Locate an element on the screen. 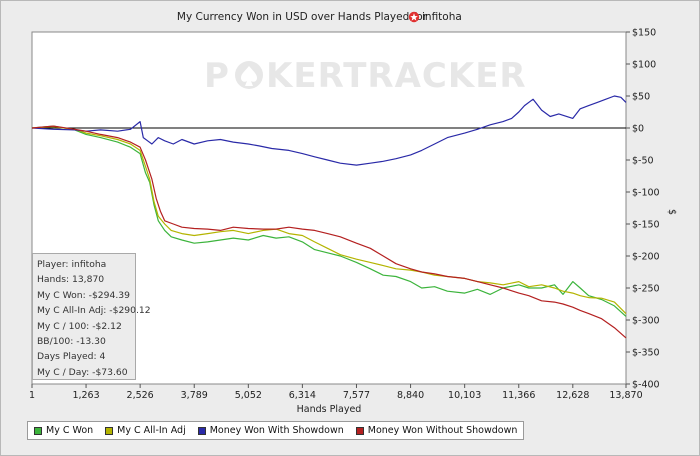  pokerstars-logo-icon is located at coordinates (414, 17).